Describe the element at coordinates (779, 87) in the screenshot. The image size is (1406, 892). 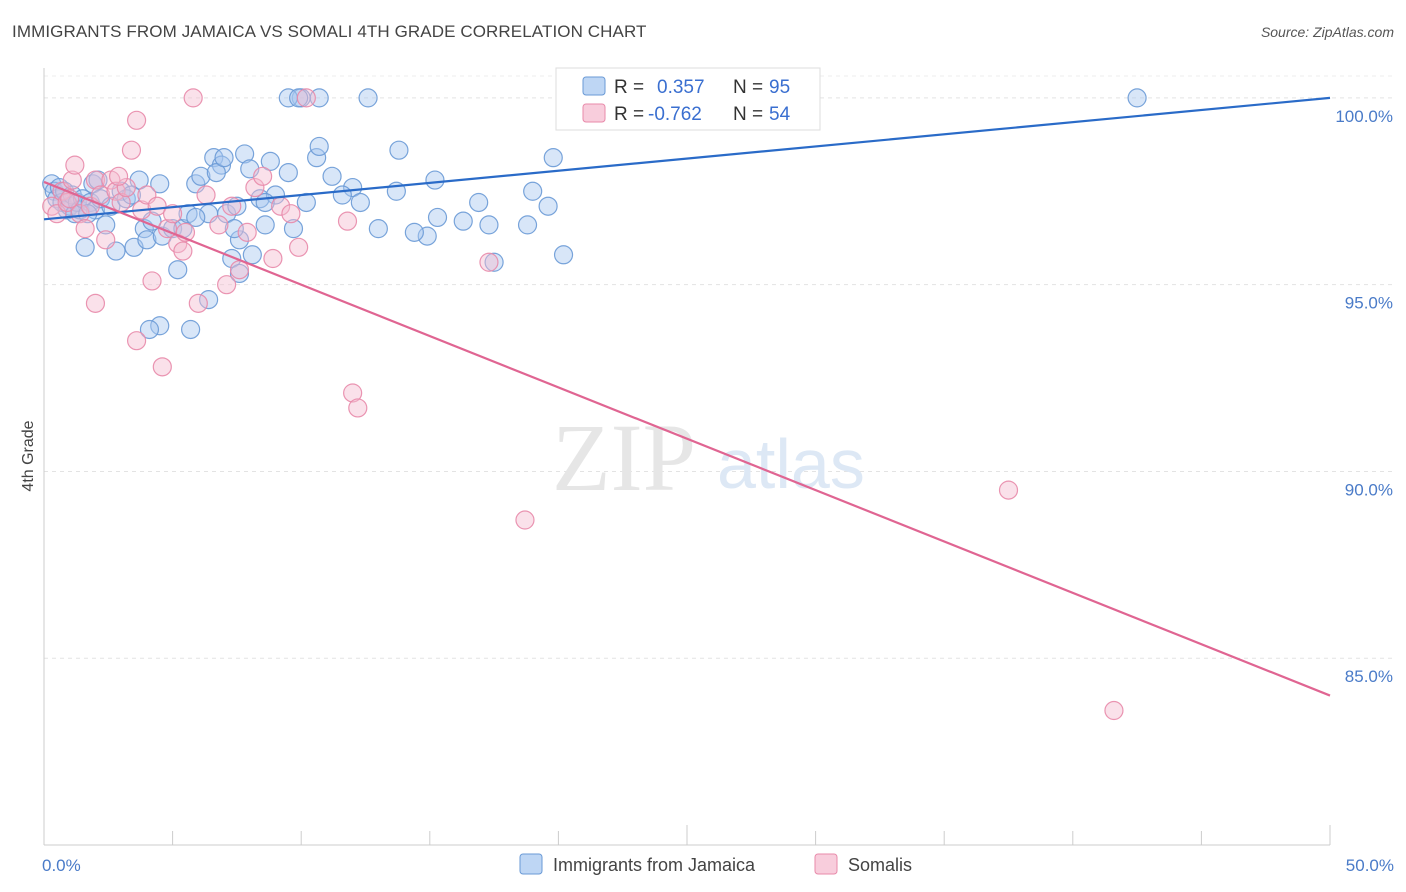
I see `stats-n-value-jamaica: 95` at that location.